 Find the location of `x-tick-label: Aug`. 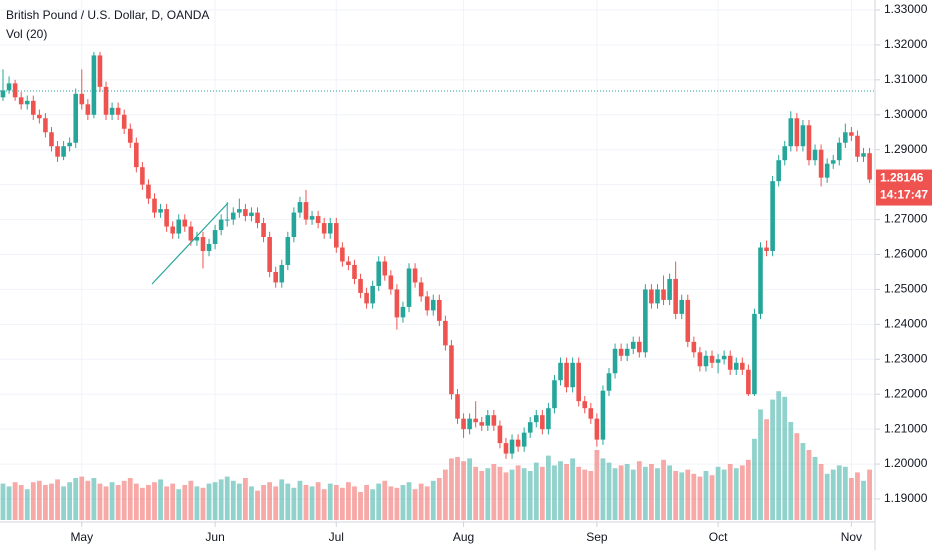

x-tick-label: Aug is located at coordinates (463, 537).